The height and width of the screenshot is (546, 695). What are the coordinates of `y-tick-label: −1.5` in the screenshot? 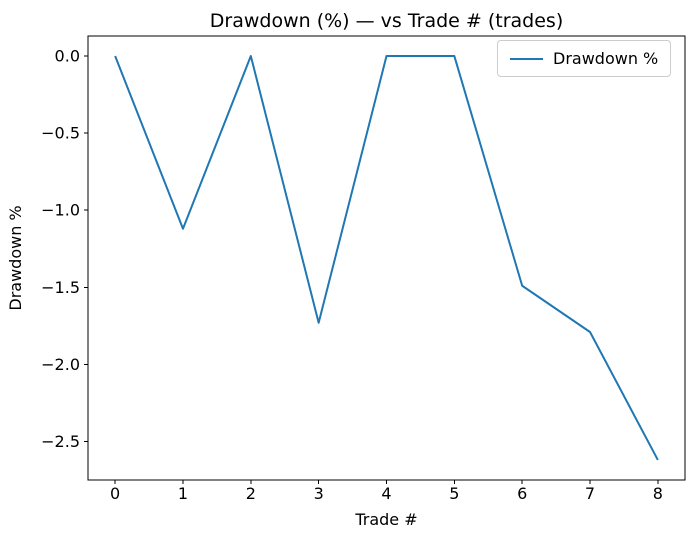 It's located at (60, 287).